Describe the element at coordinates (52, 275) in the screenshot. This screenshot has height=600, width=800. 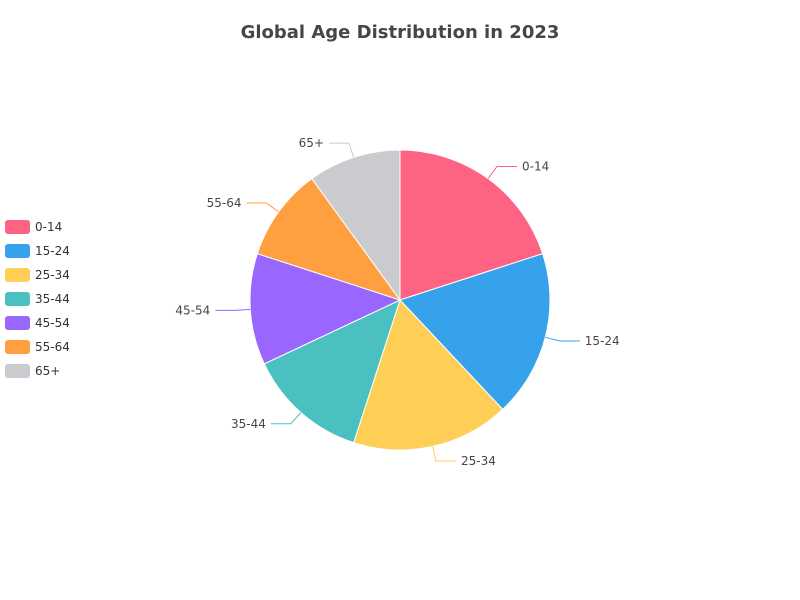
I see `legend-label-25-34: 25-34` at that location.